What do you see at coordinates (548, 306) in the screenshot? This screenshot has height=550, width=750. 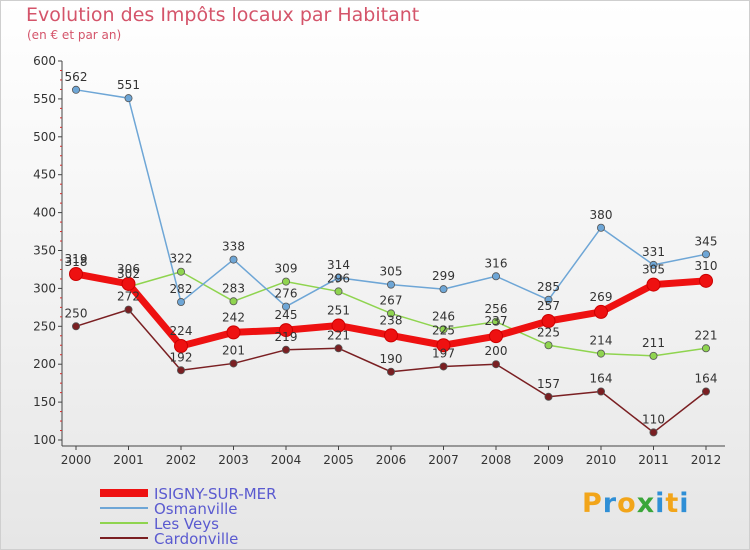 I see `data-label: 257` at bounding box center [548, 306].